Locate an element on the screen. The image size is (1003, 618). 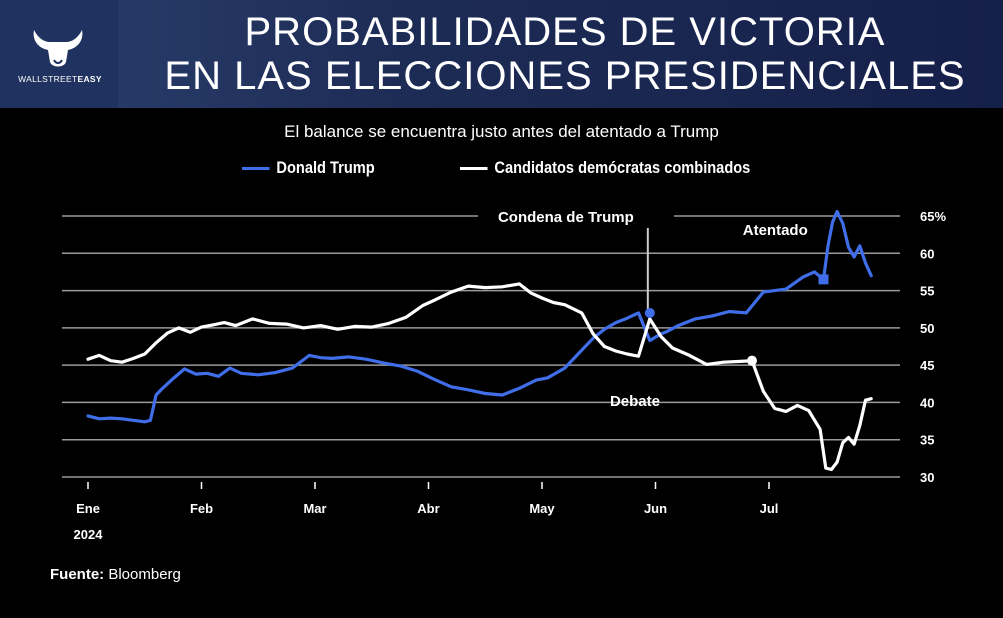
x-tick-label: Jun is located at coordinates (655, 508).